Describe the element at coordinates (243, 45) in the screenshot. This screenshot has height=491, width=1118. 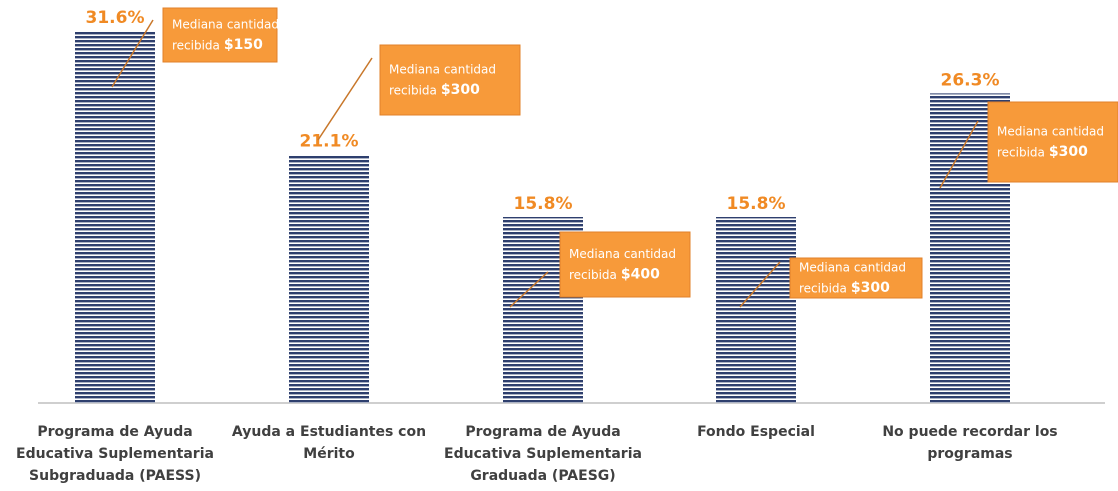
I see `callout-amount: $150` at that location.